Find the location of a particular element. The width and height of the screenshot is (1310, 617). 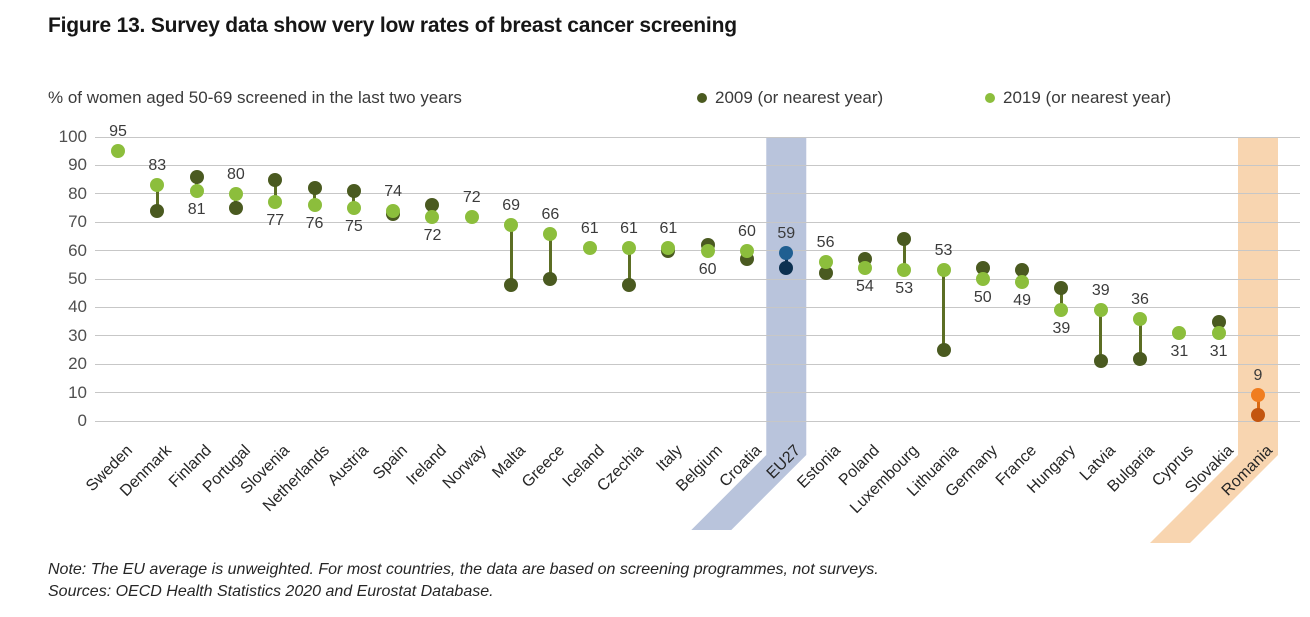

connector-denmark is located at coordinates (157, 198).